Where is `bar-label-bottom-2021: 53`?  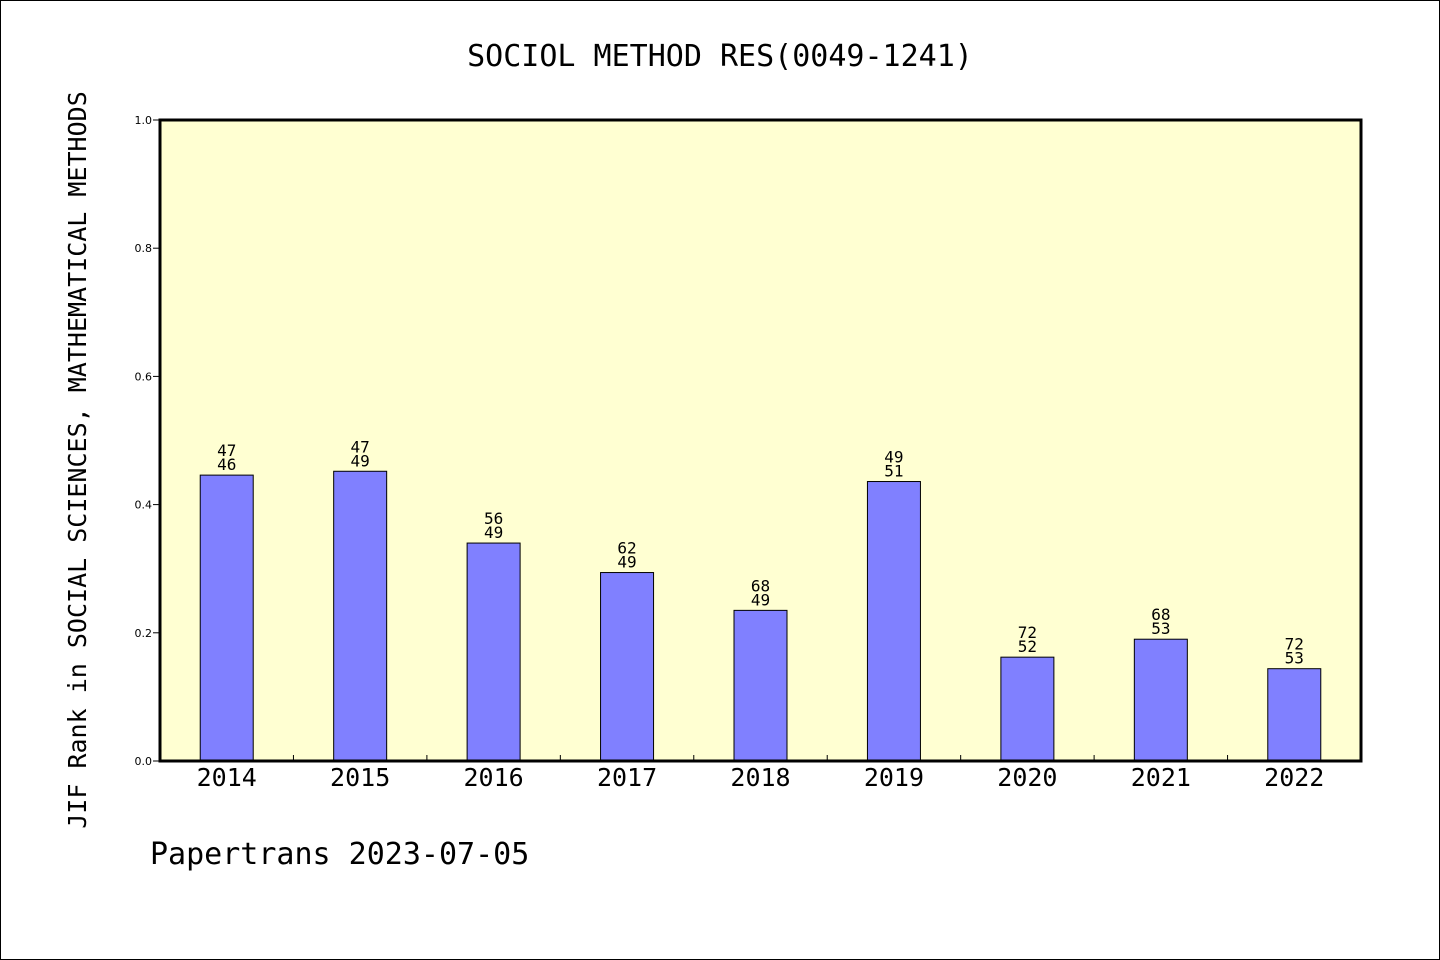 bar-label-bottom-2021: 53 is located at coordinates (1160, 628).